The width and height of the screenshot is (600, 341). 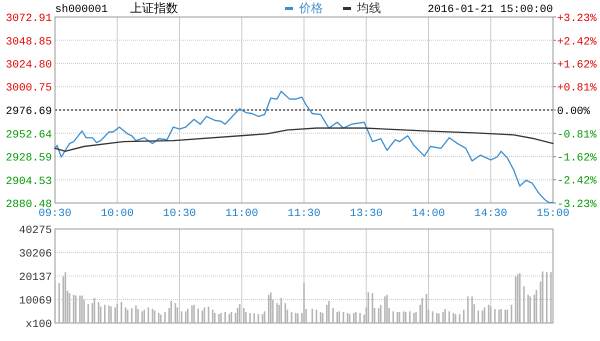 What do you see at coordinates (29, 182) in the screenshot?
I see `y-tick-label: 2904.53` at bounding box center [29, 182].